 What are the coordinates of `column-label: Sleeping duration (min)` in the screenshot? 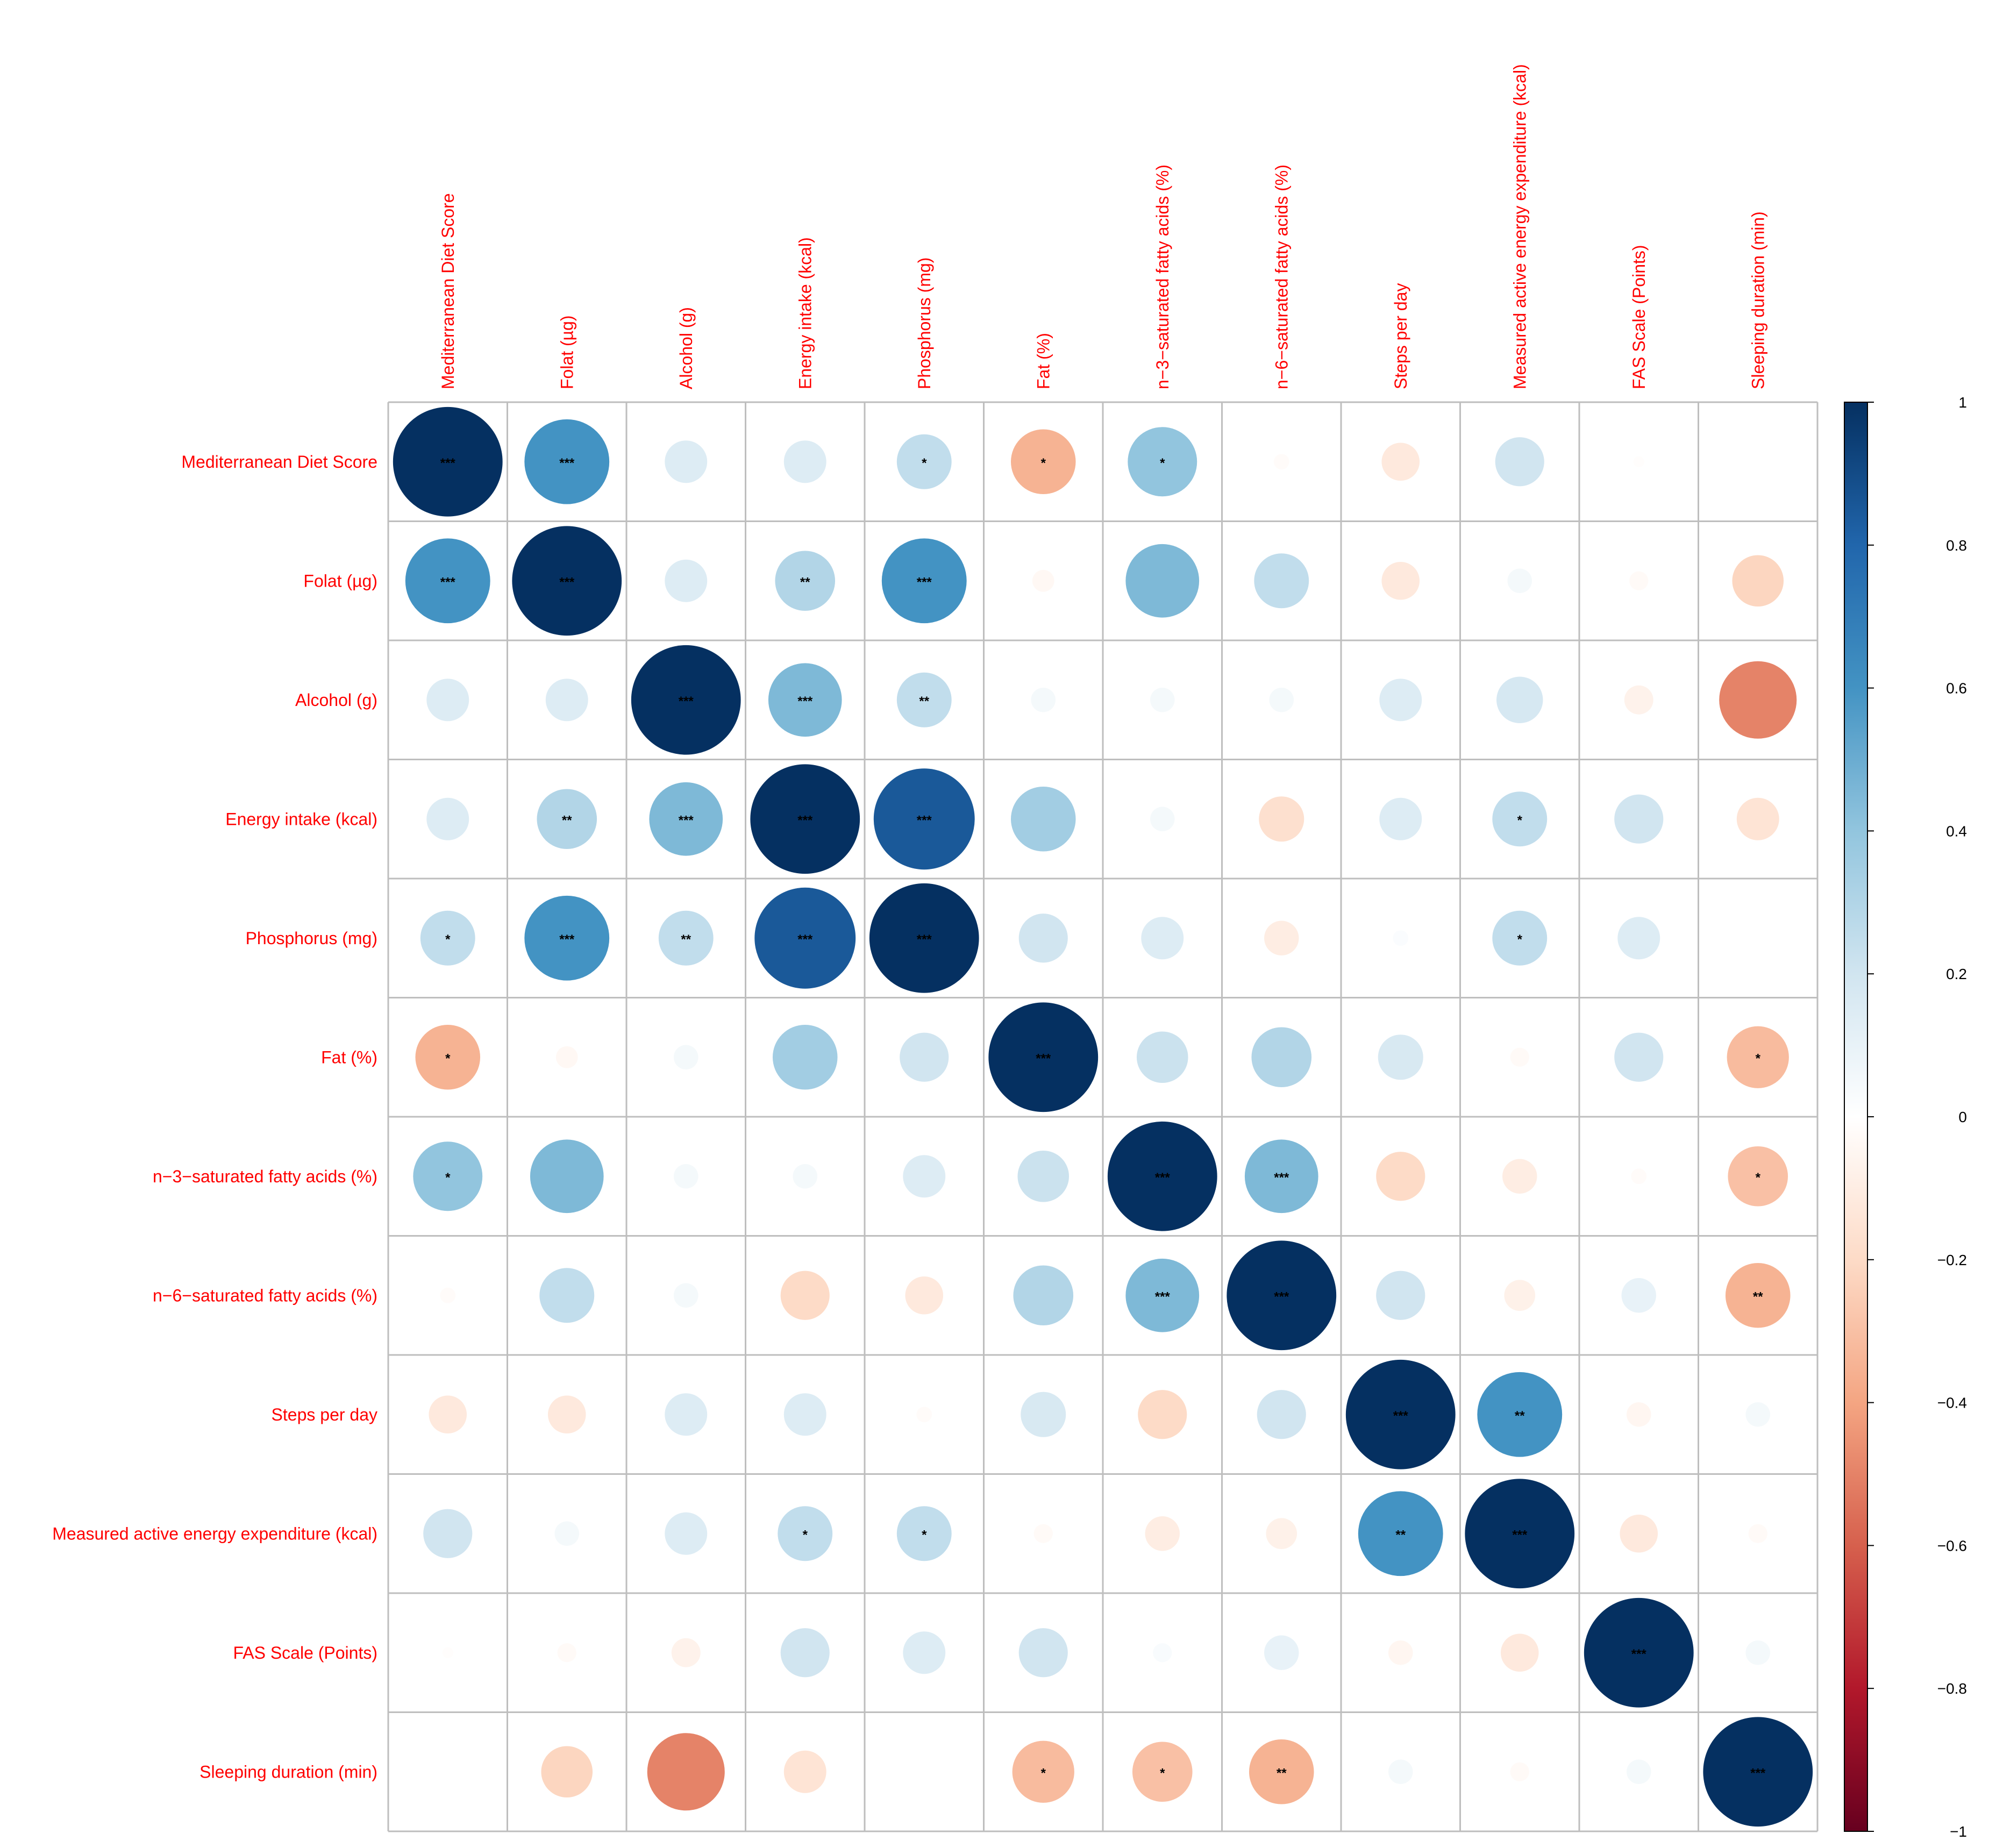 It's located at (1758, 300).